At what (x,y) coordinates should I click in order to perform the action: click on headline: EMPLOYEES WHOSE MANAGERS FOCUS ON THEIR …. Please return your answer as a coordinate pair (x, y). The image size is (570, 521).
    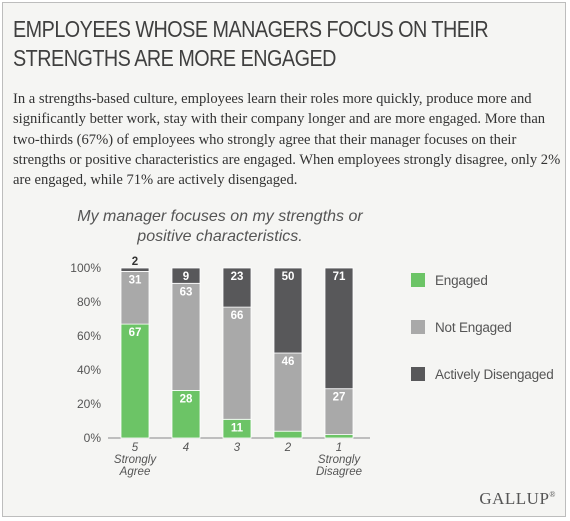
    Looking at the image, I should click on (251, 43).